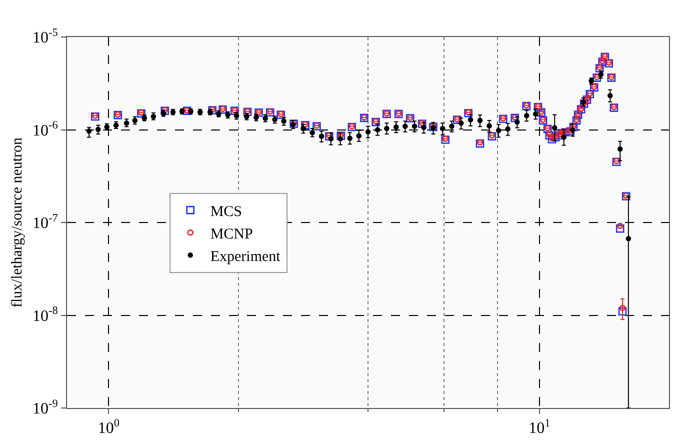  I want to click on y-tick-label: 10$^{-6}$, so click(45, 130).